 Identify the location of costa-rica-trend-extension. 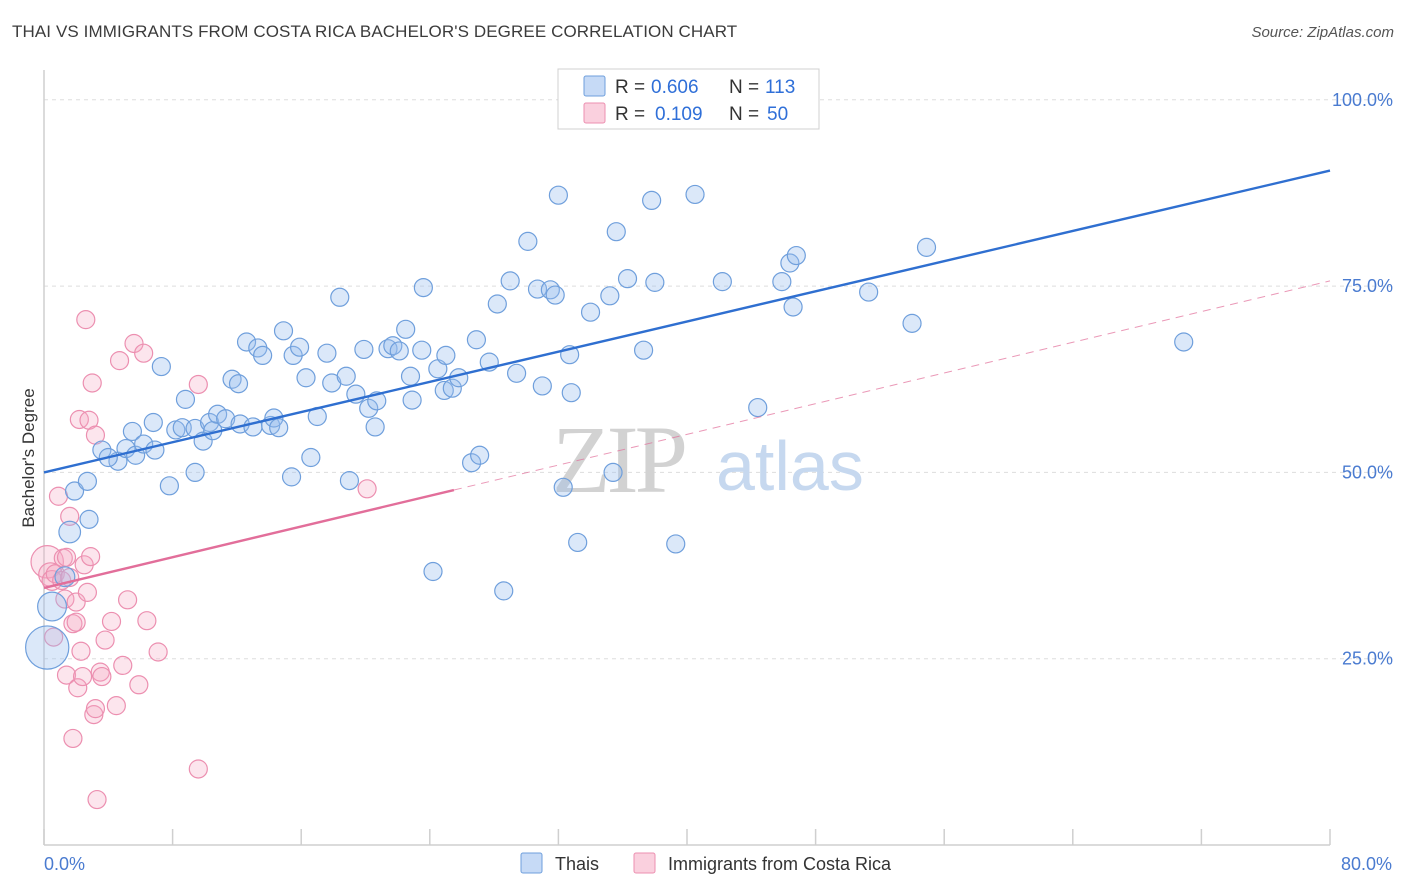
(892, 385).